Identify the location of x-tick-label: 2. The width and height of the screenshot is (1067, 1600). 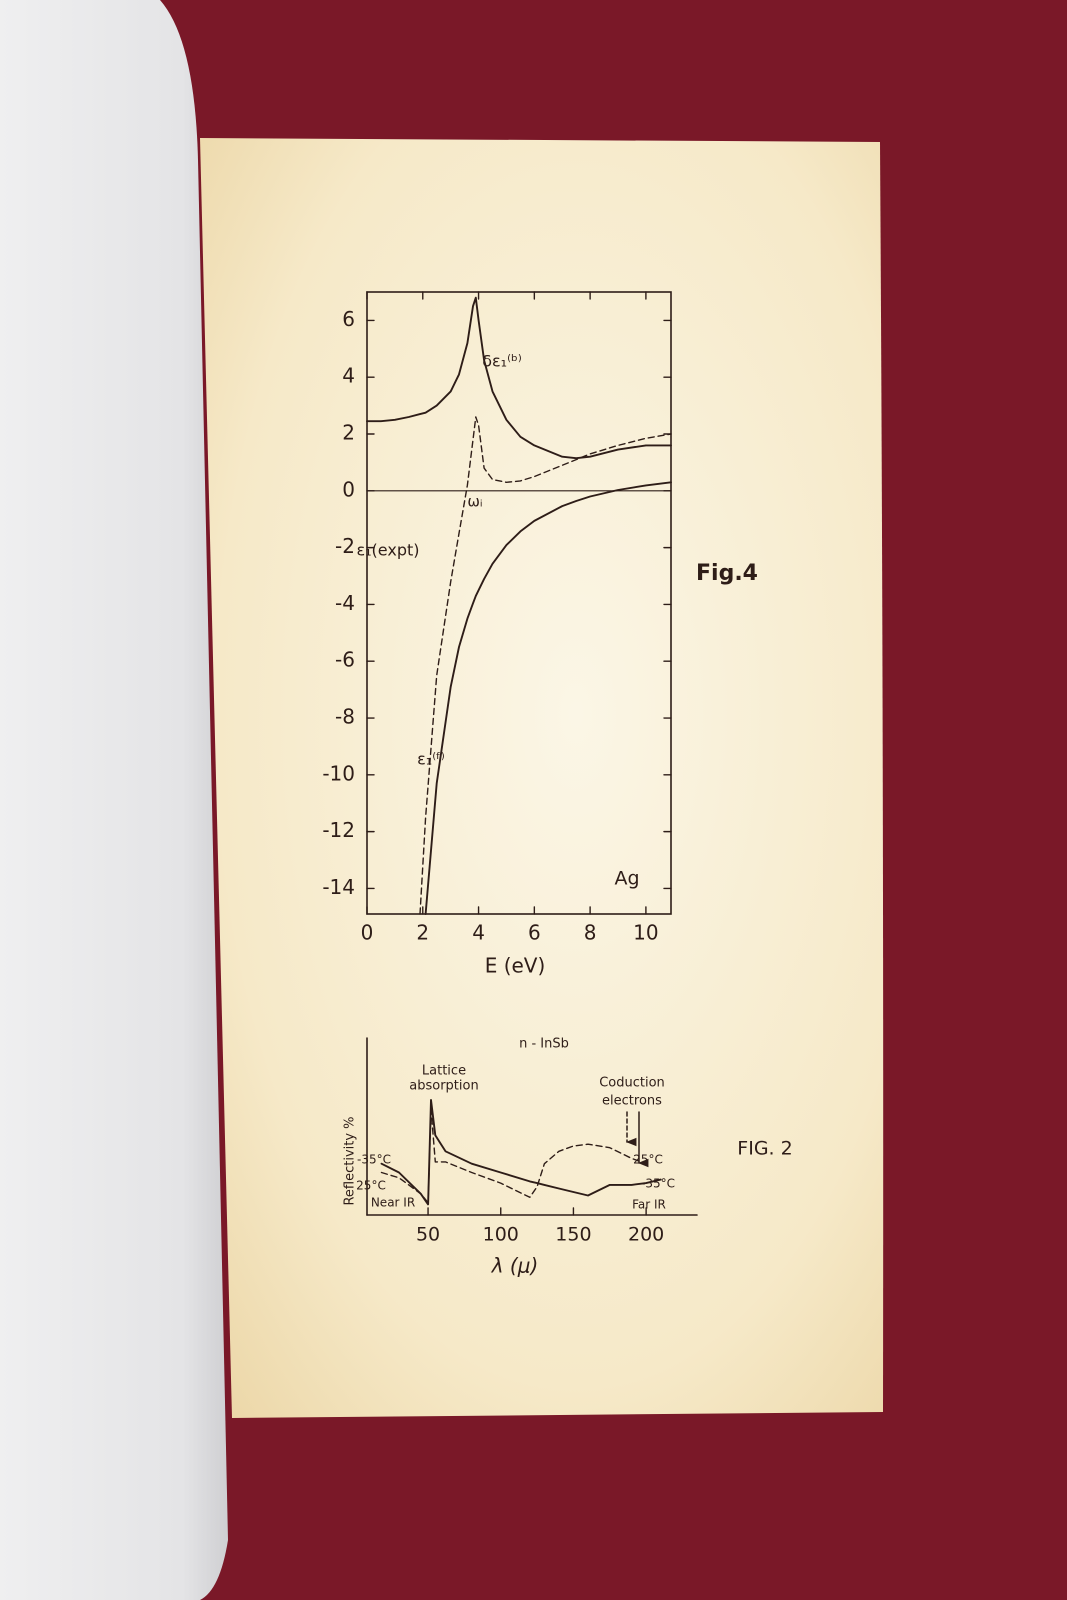
(422, 933).